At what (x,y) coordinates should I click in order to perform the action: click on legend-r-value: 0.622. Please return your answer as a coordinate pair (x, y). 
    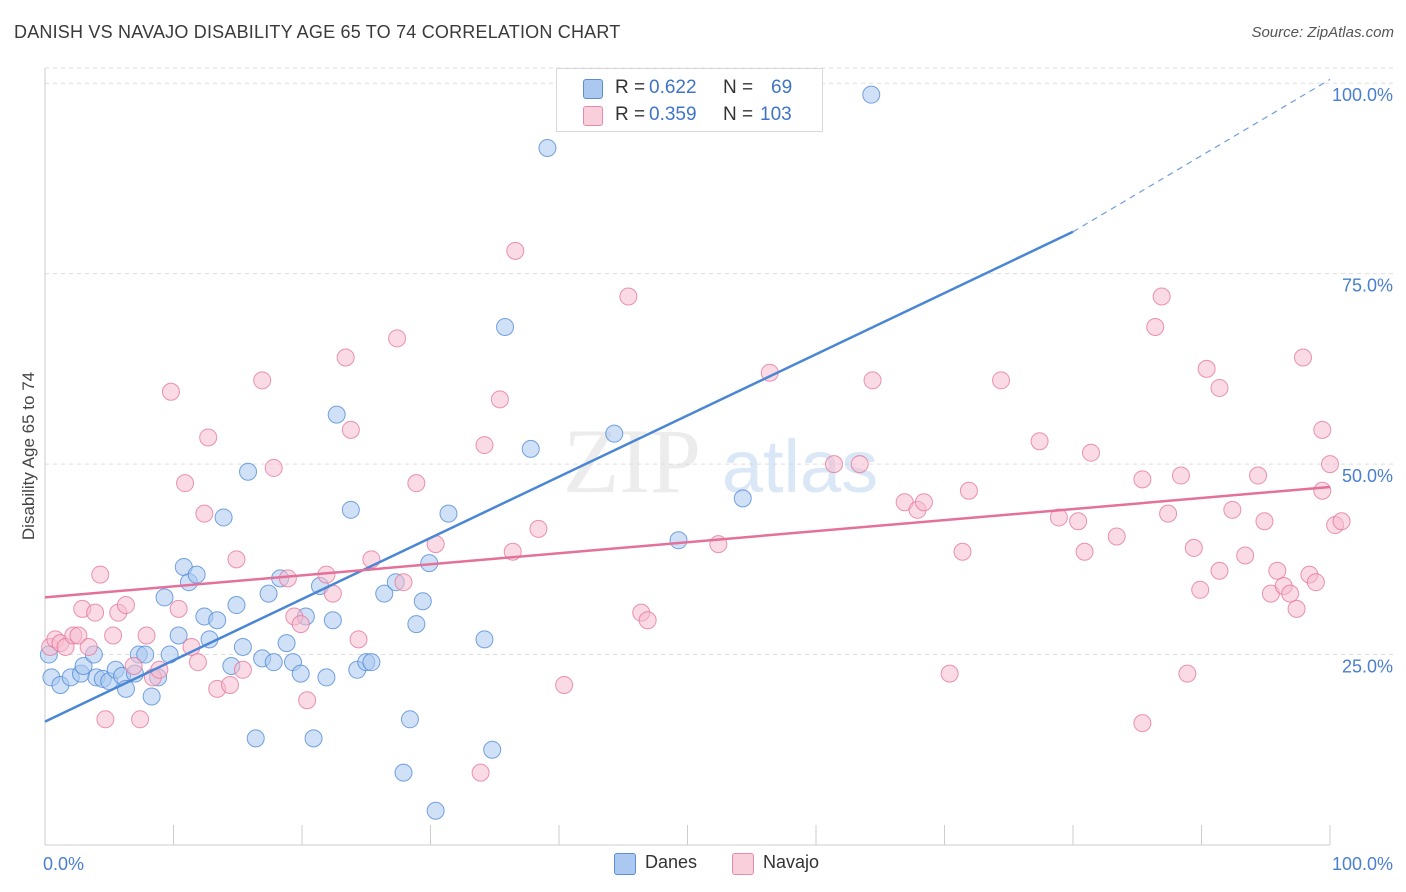
    Looking at the image, I should click on (673, 87).